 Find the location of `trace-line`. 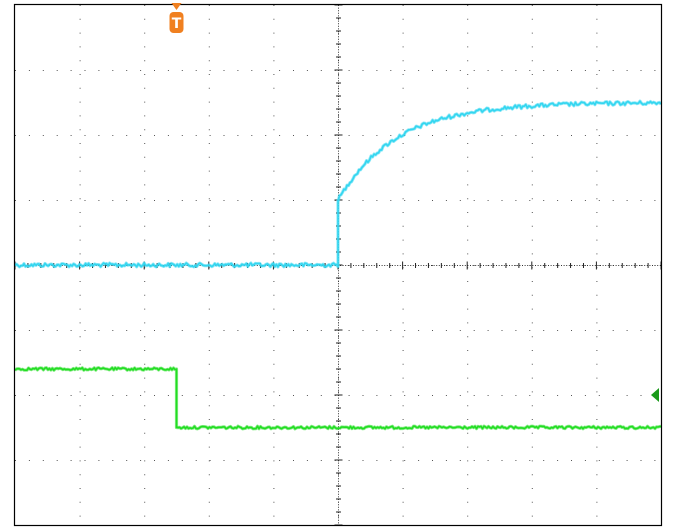

trace-line is located at coordinates (338, 398).